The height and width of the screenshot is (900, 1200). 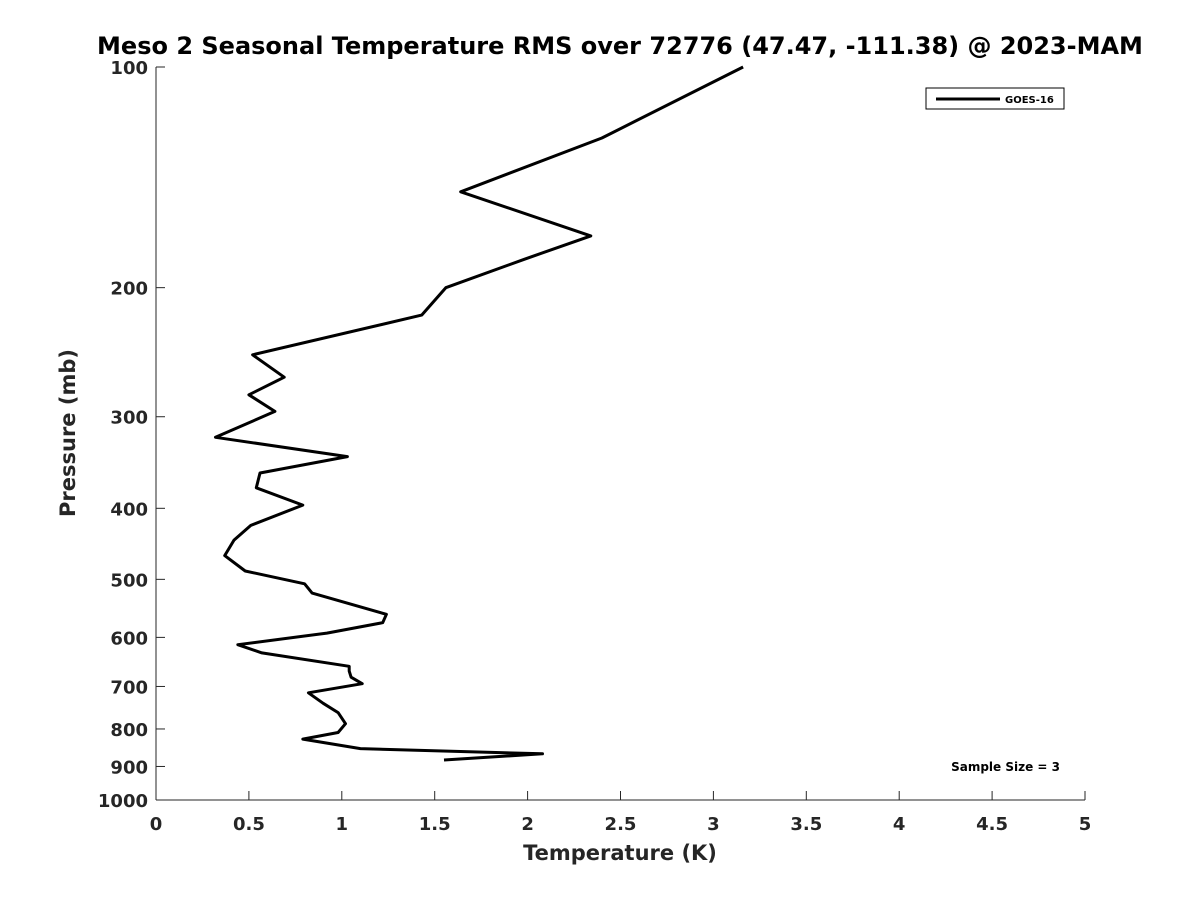 I want to click on sample-size-annotation: Sample Size = 3, so click(x=1005, y=767).